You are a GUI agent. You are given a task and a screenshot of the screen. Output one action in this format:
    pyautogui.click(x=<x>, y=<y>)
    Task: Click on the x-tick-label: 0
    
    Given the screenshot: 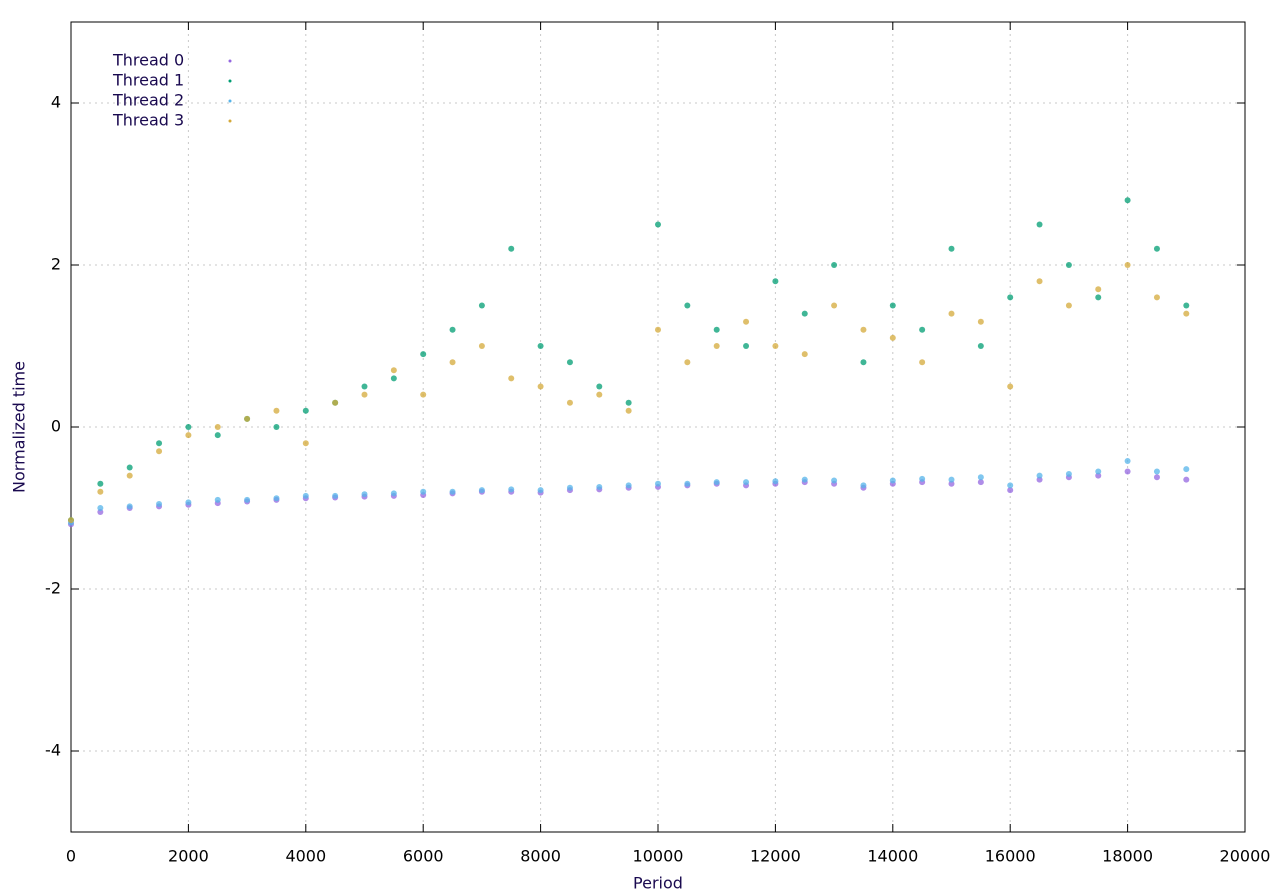 What is the action you would take?
    pyautogui.click(x=71, y=856)
    